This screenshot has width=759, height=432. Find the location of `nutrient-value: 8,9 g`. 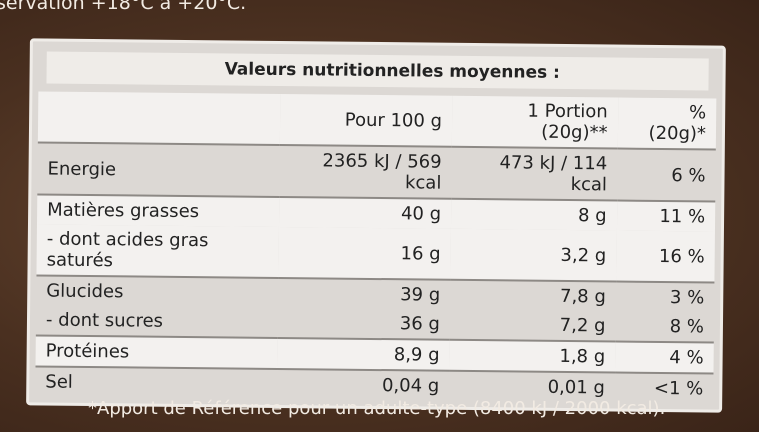

nutrient-value: 8,9 g is located at coordinates (363, 354).